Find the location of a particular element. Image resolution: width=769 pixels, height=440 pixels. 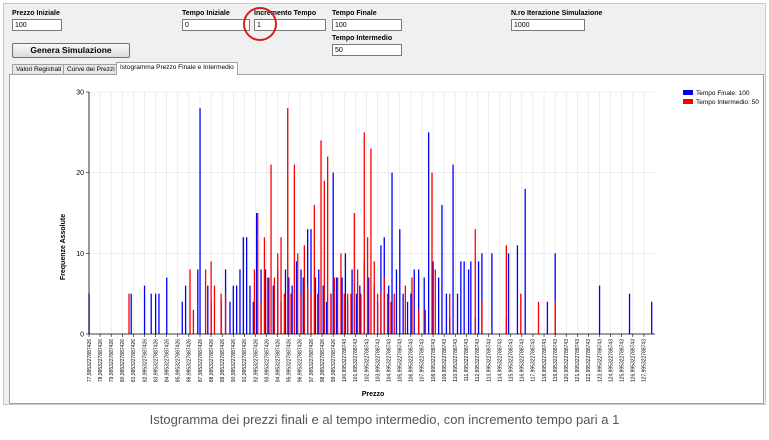

legend: Tempo Finale: 100 Tempo Intermedio: 50 is located at coordinates (721, 98).